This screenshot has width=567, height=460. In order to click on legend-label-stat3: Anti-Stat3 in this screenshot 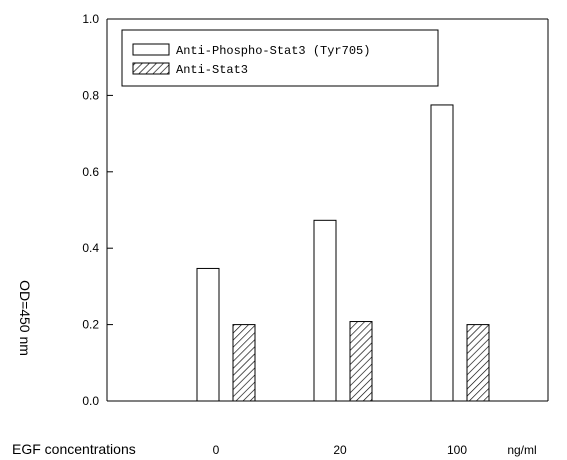, I will do `click(212, 70)`.